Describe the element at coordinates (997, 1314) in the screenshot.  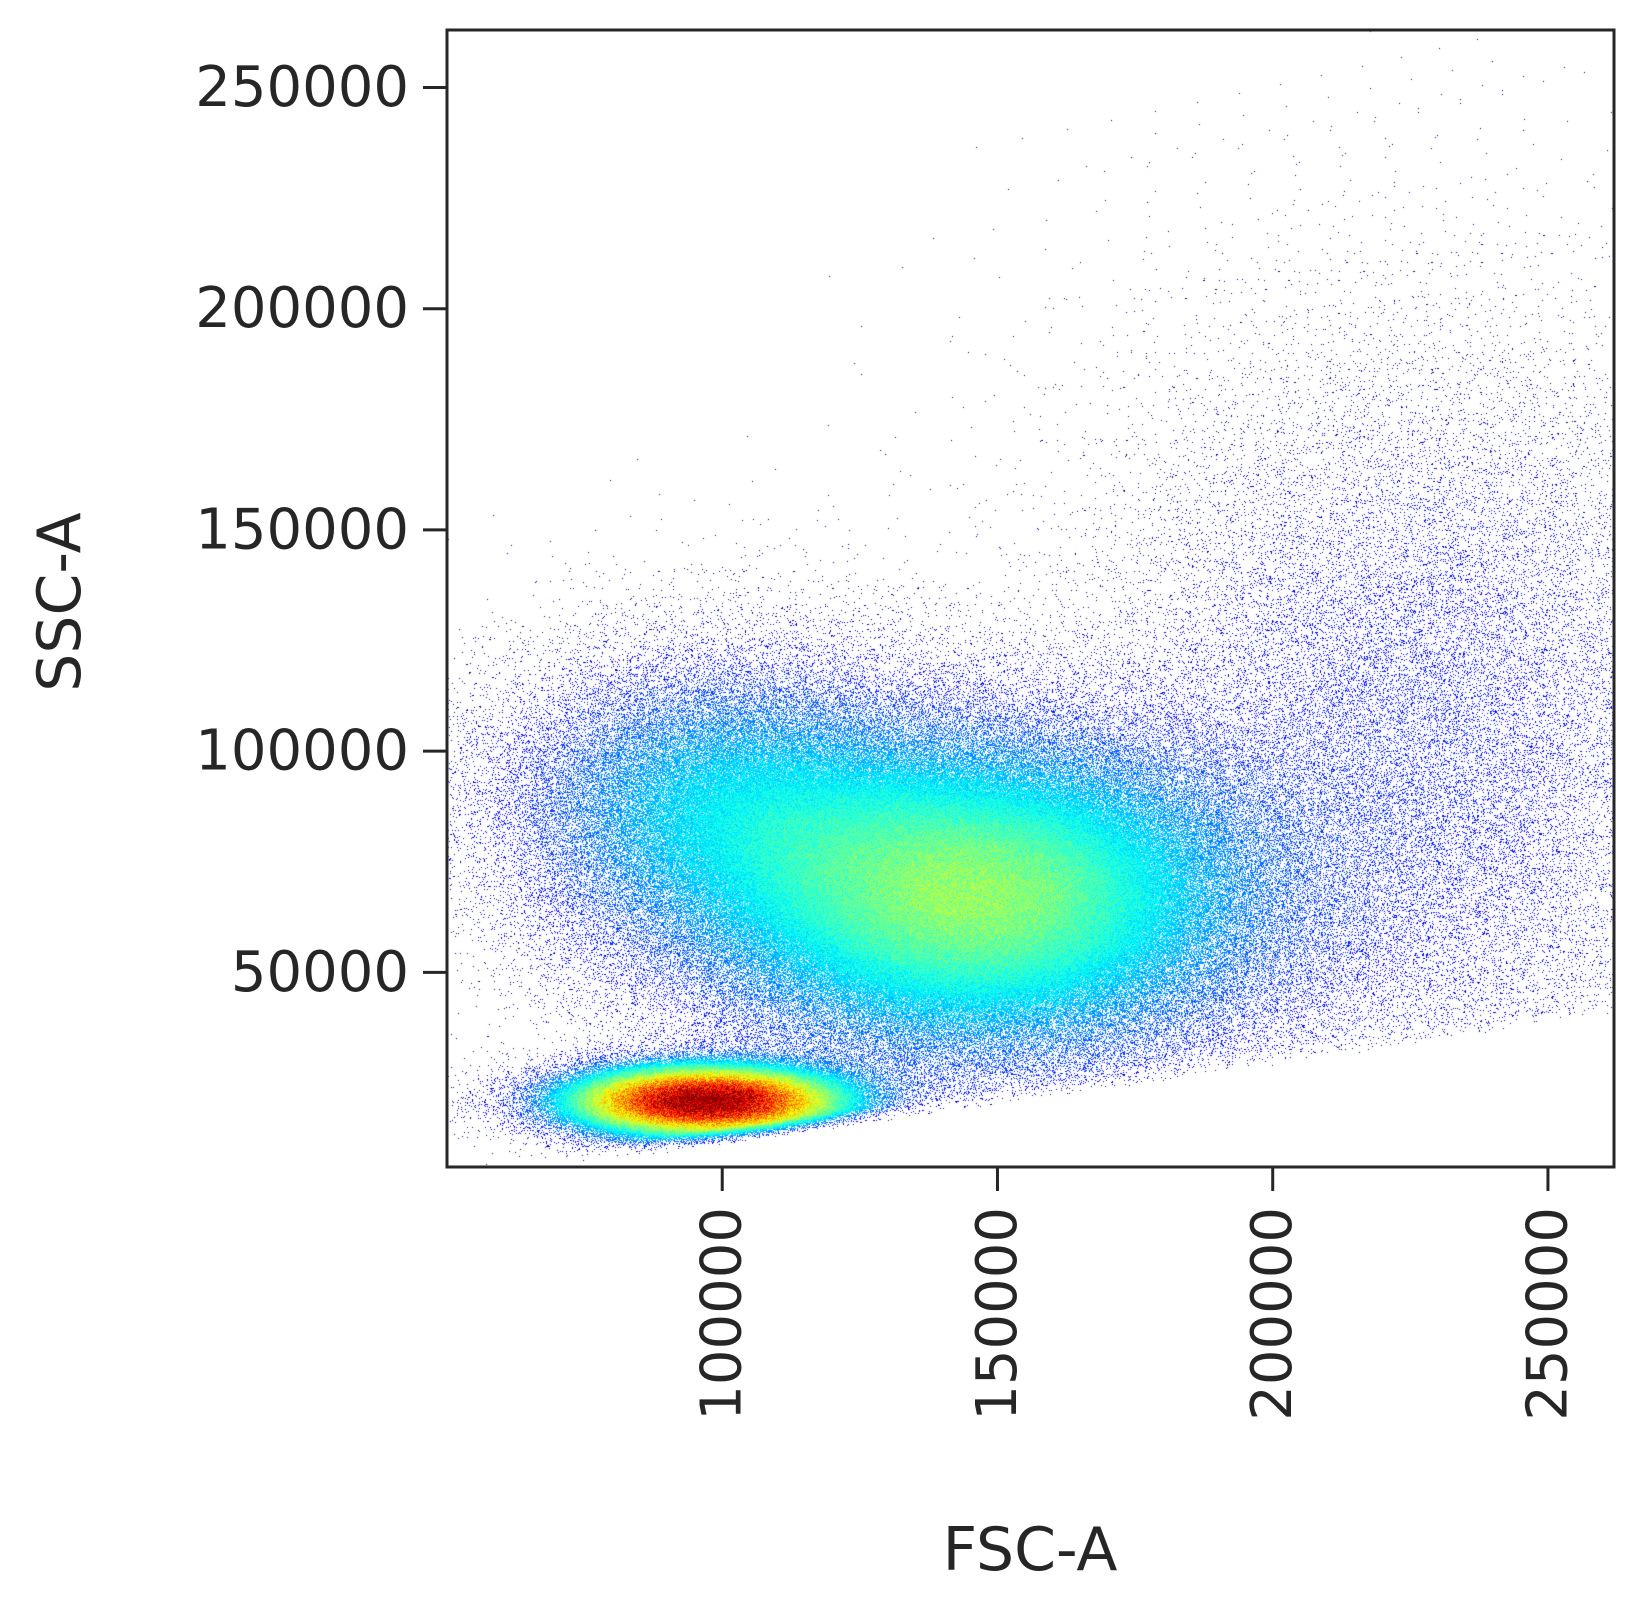
I see `x-tick-label: 150000` at that location.